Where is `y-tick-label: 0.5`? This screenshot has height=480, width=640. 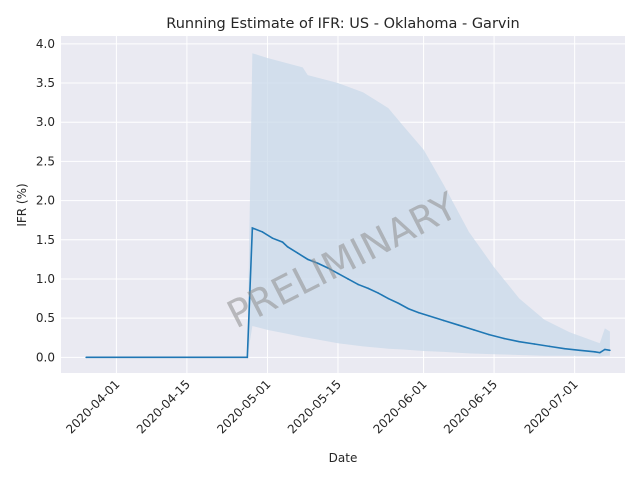
y-tick-label: 0.5 is located at coordinates (45, 318).